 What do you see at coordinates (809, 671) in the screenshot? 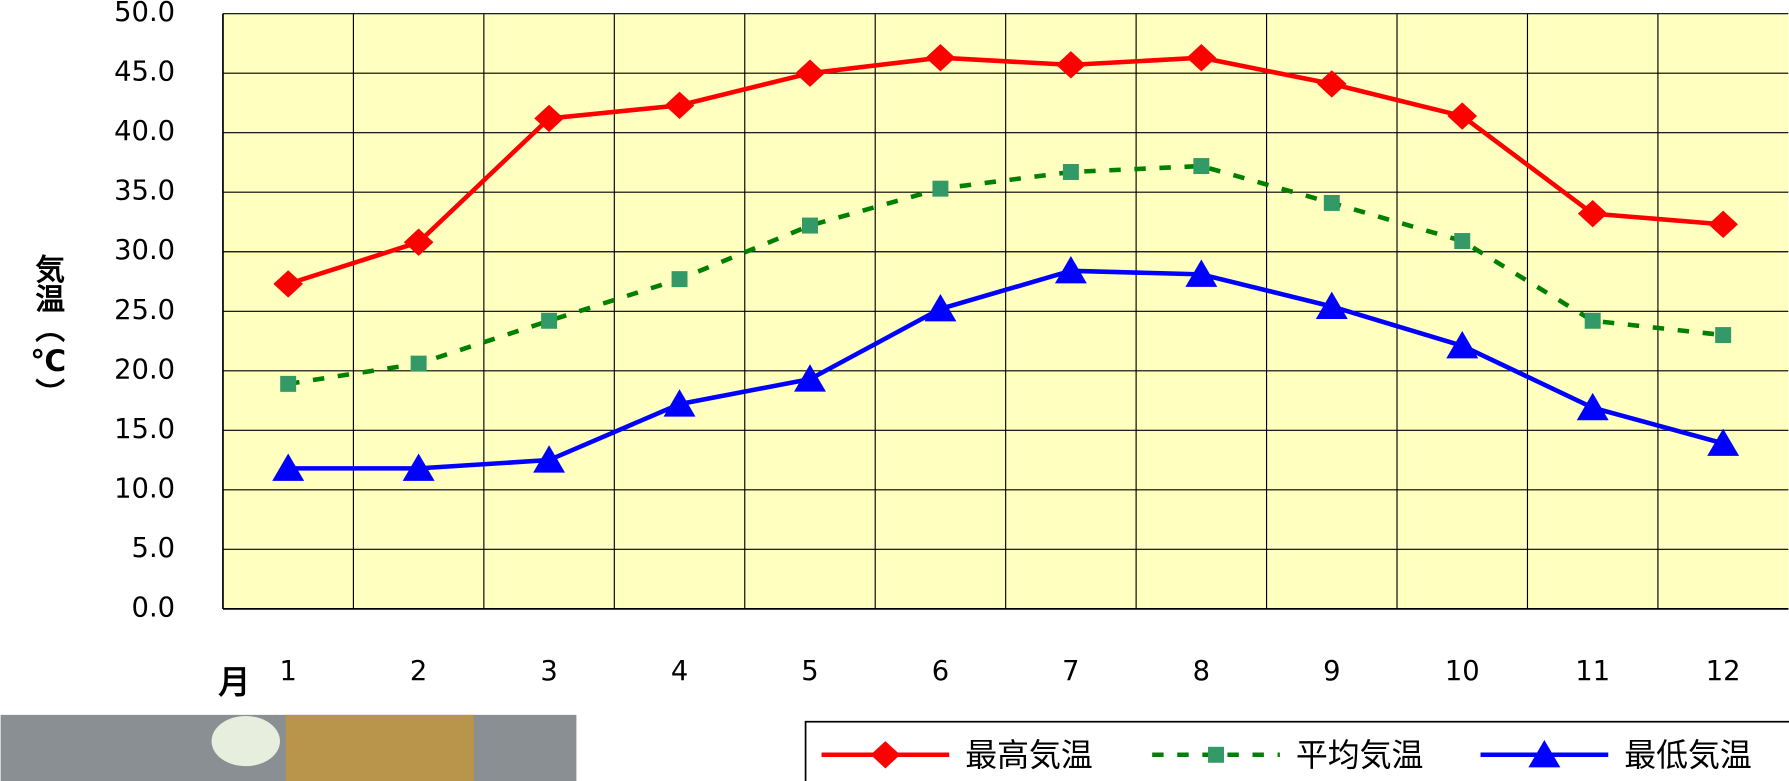
I see `x-tick-label: 5` at bounding box center [809, 671].